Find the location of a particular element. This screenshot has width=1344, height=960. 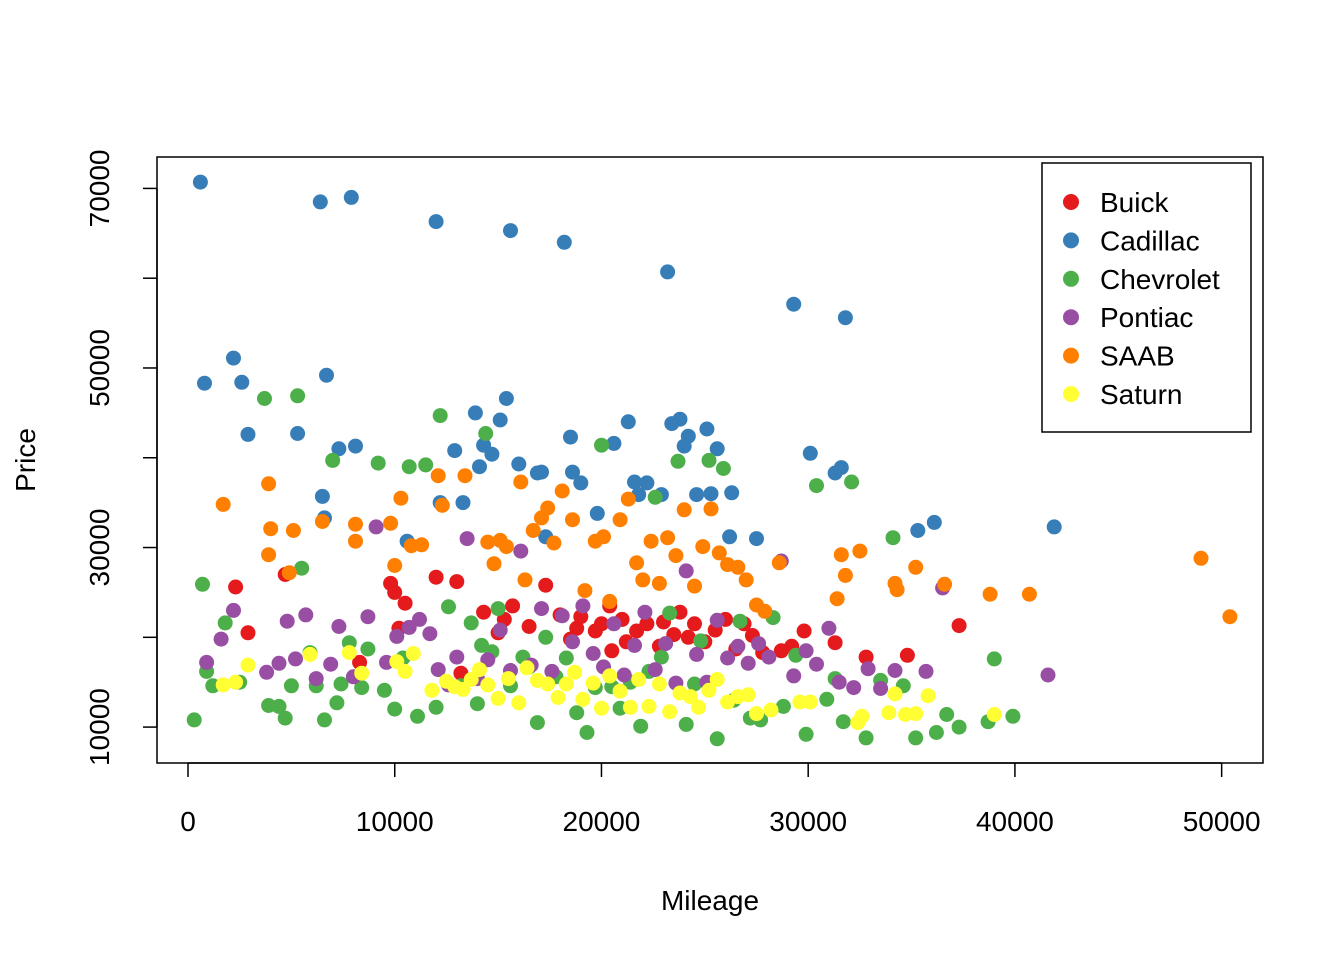

y-axis: 10000 30000 50000 70000 is located at coordinates (121, 457).